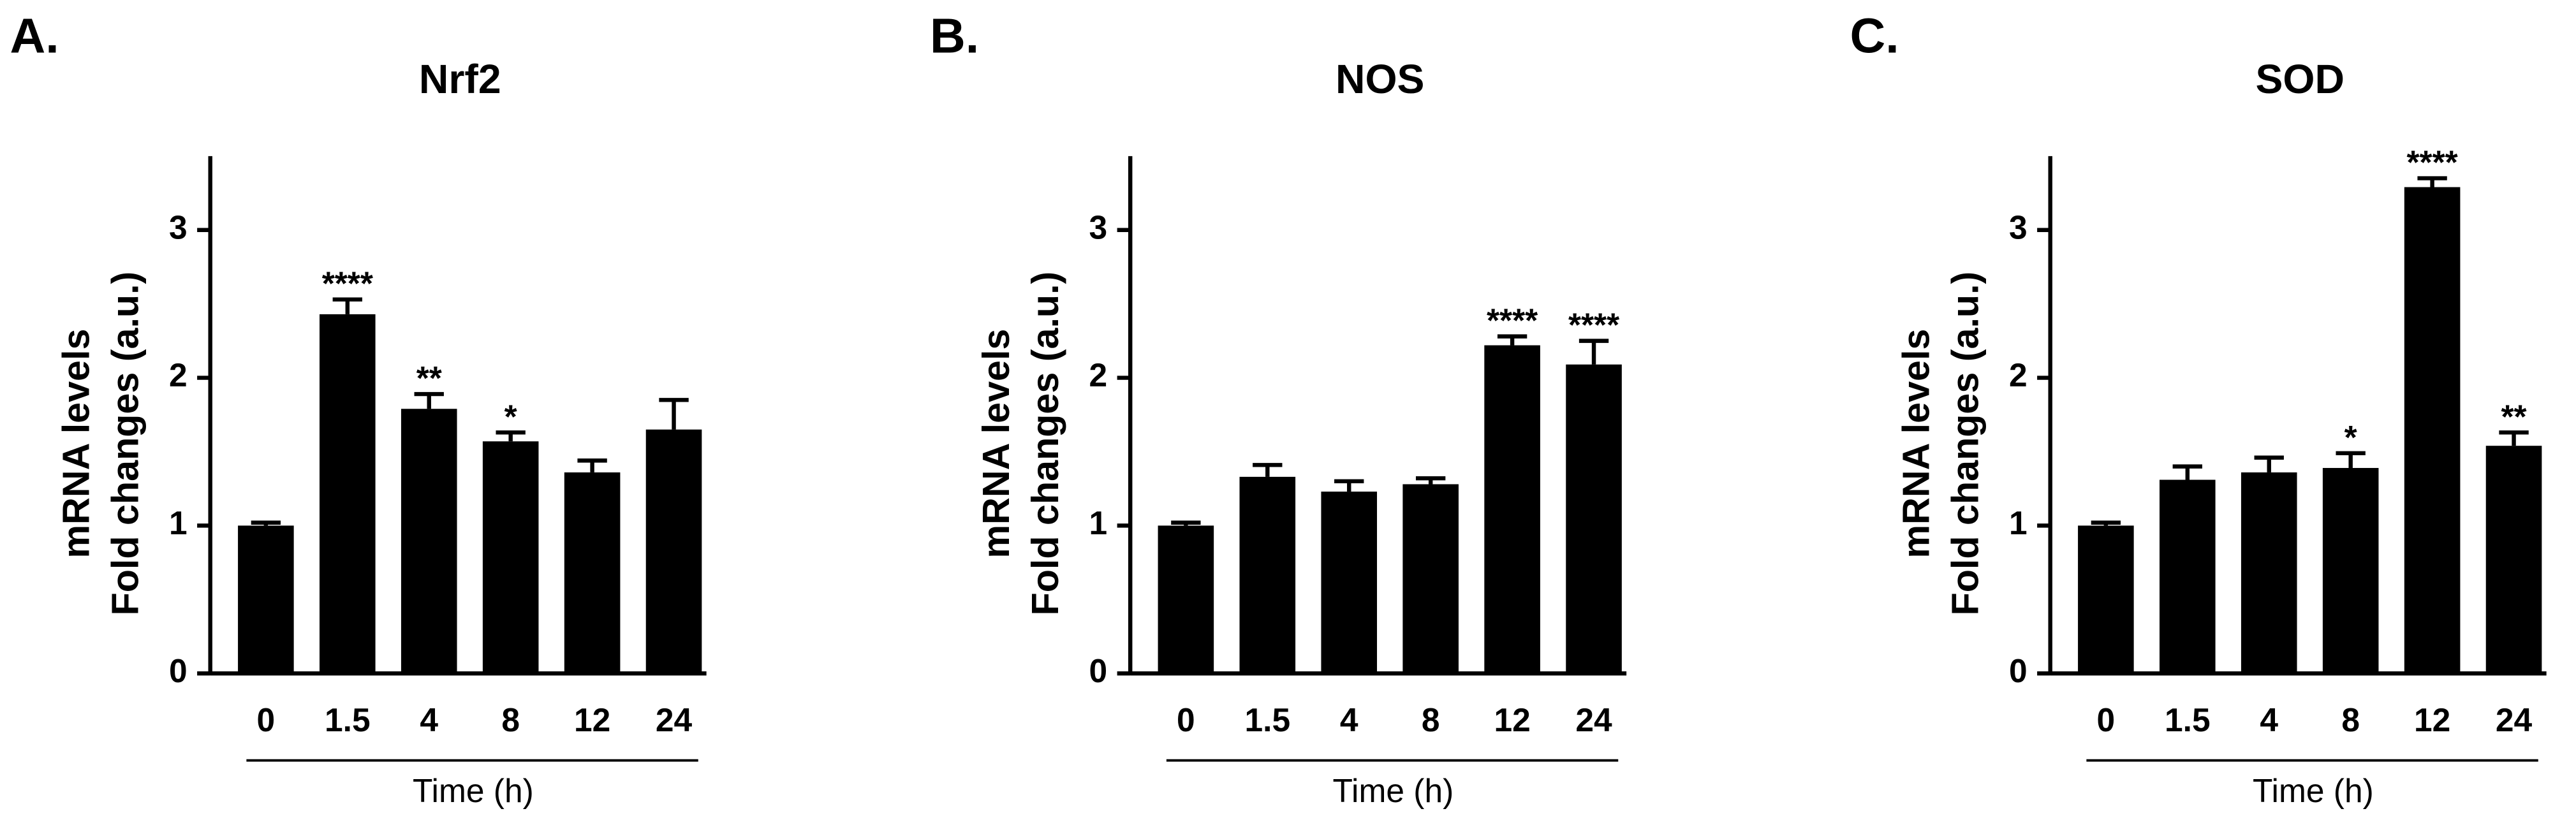 This screenshot has width=2576, height=818. Describe the element at coordinates (2299, 79) in the screenshot. I see `chart-title: SOD` at that location.